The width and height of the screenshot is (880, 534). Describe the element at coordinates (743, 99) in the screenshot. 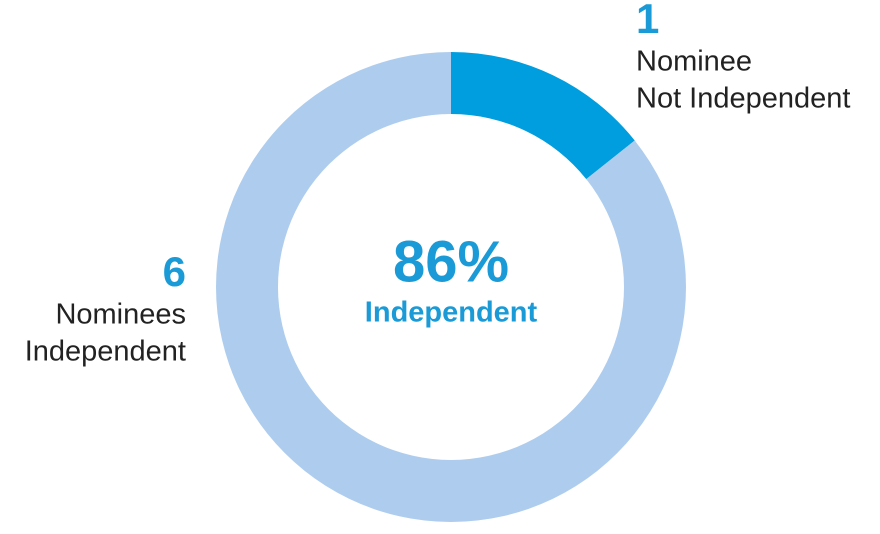

I see `slice-label: Not Independent` at that location.